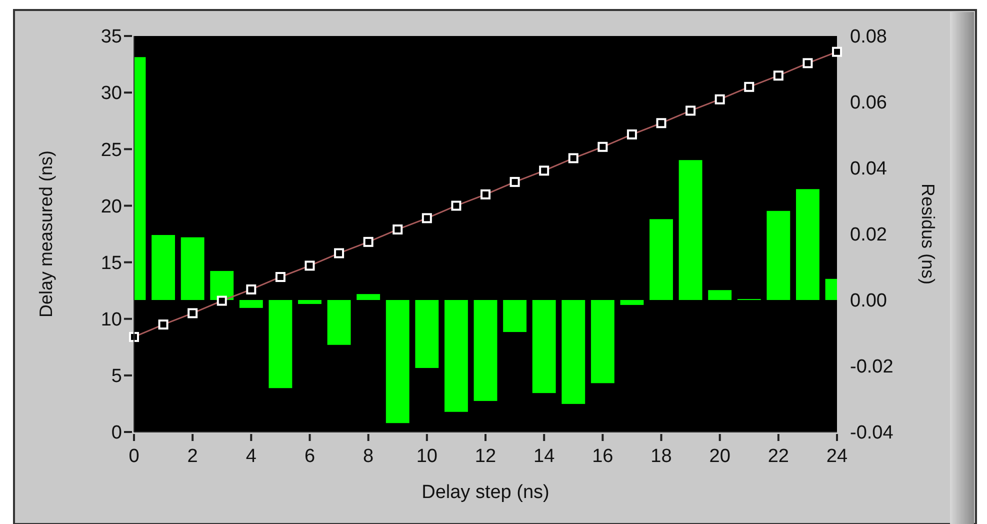 The image size is (987, 524). Describe the element at coordinates (778, 456) in the screenshot. I see `x-tick-label: 22` at that location.